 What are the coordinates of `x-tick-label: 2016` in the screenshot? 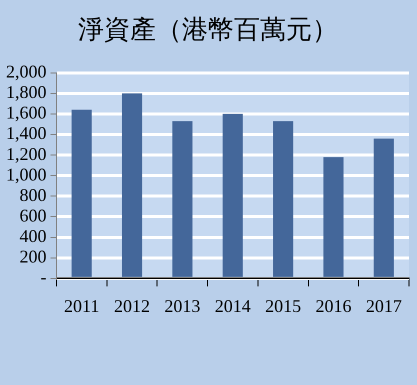 It's located at (333, 306).